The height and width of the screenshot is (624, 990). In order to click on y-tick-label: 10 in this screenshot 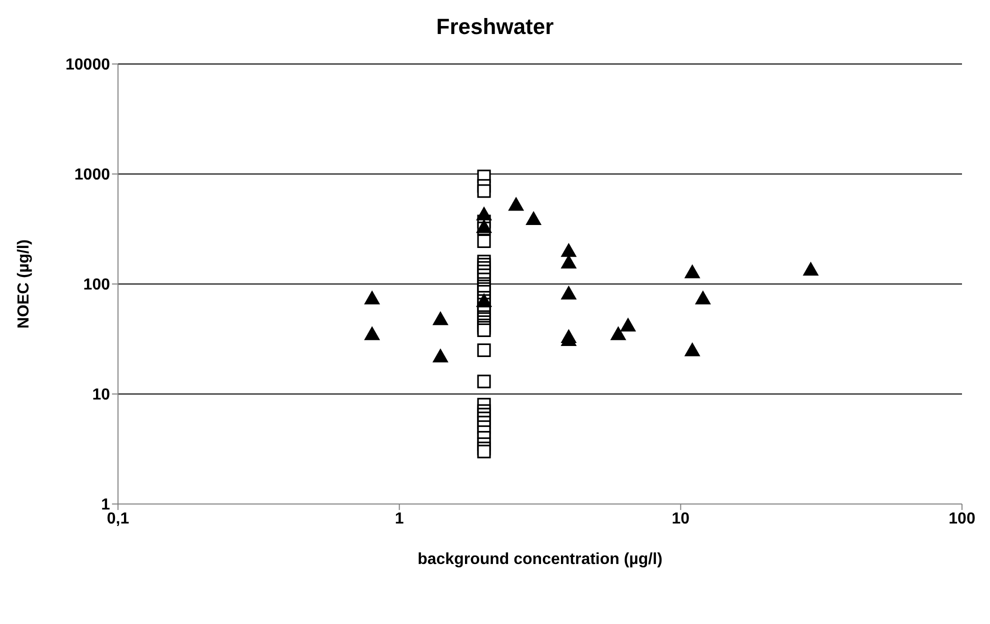, I will do `click(101, 395)`.